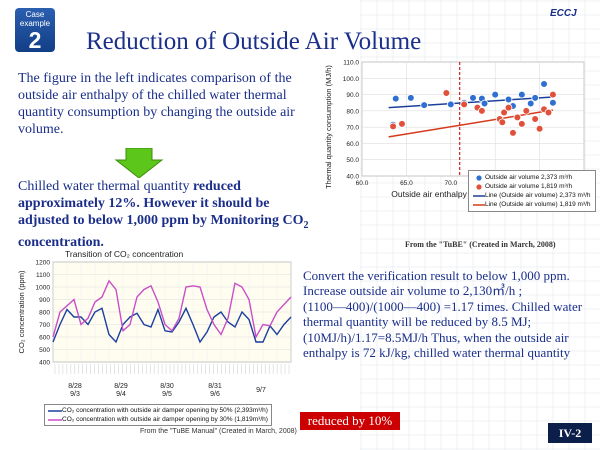 Image resolution: width=600 pixels, height=450 pixels. I want to click on y-tick-label: 700, so click(44, 325).